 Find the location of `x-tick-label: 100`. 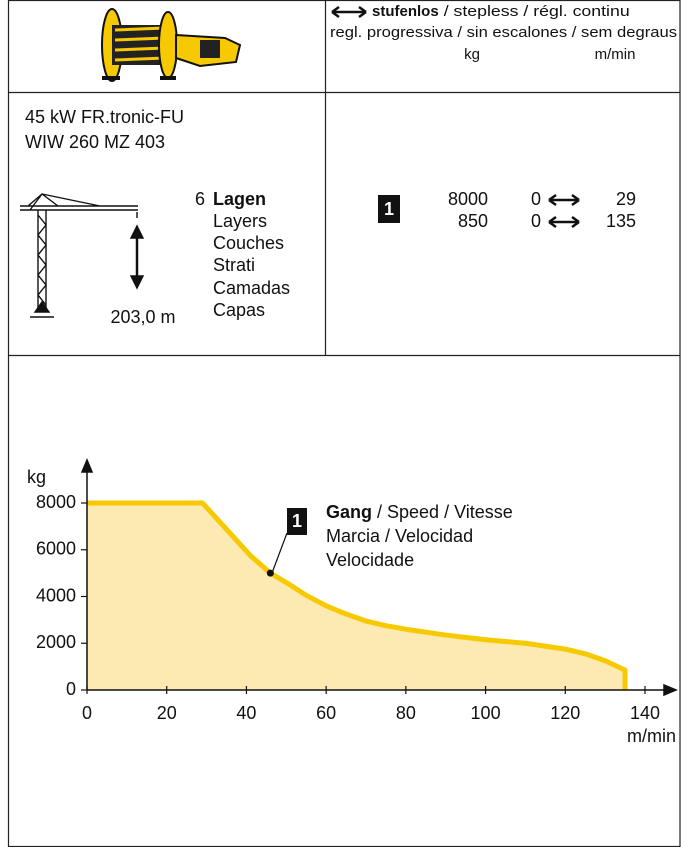

x-tick-label: 100 is located at coordinates (486, 713).